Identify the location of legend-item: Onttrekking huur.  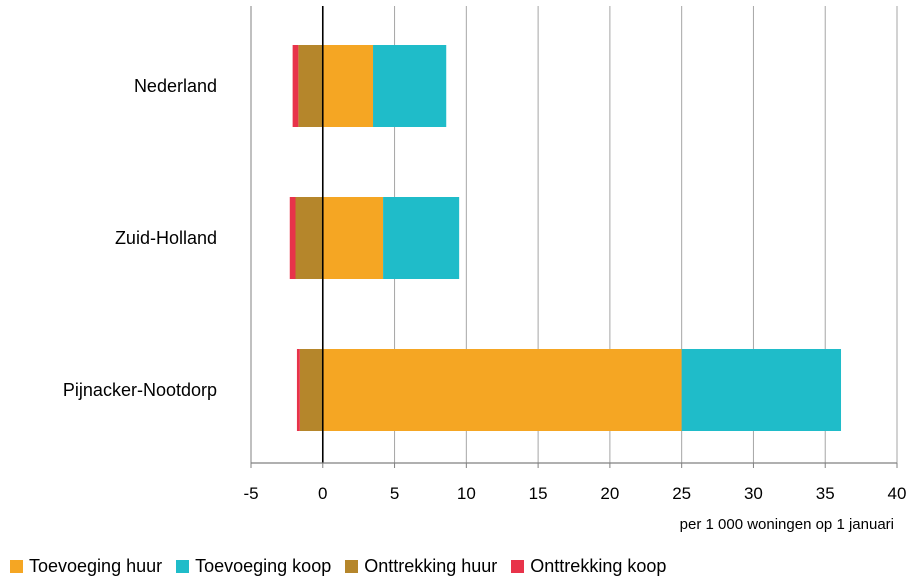
(421, 566).